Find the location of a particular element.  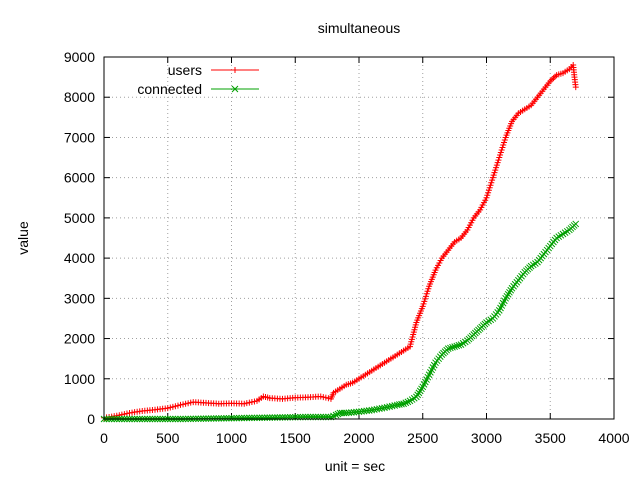

y-tick-label: 1000 is located at coordinates (79, 379).